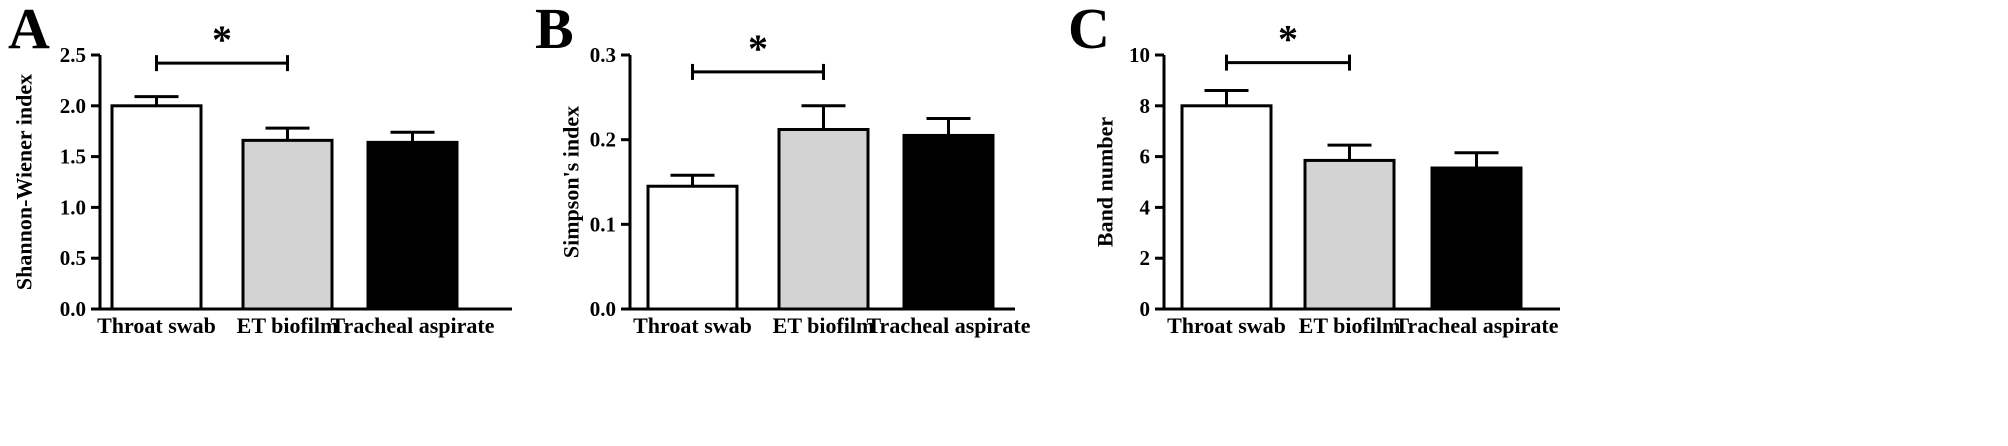  What do you see at coordinates (1105, 182) in the screenshot?
I see `y-axis-title: Band number` at bounding box center [1105, 182].